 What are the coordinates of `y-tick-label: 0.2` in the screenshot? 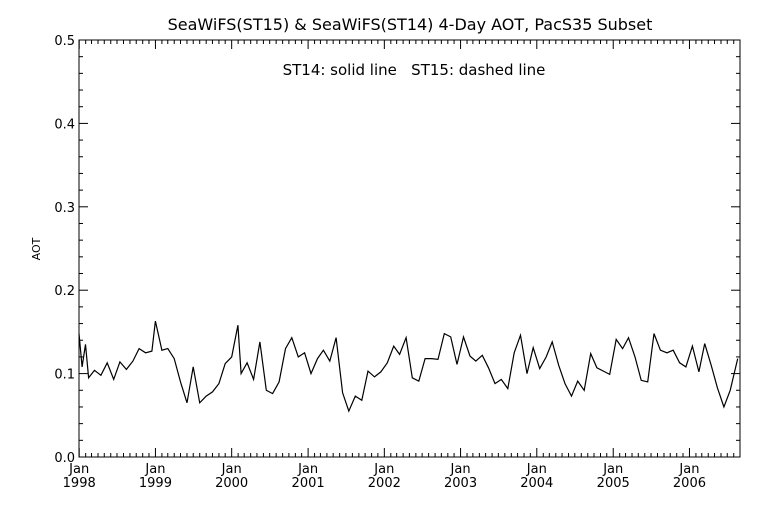 It's located at (64, 291).